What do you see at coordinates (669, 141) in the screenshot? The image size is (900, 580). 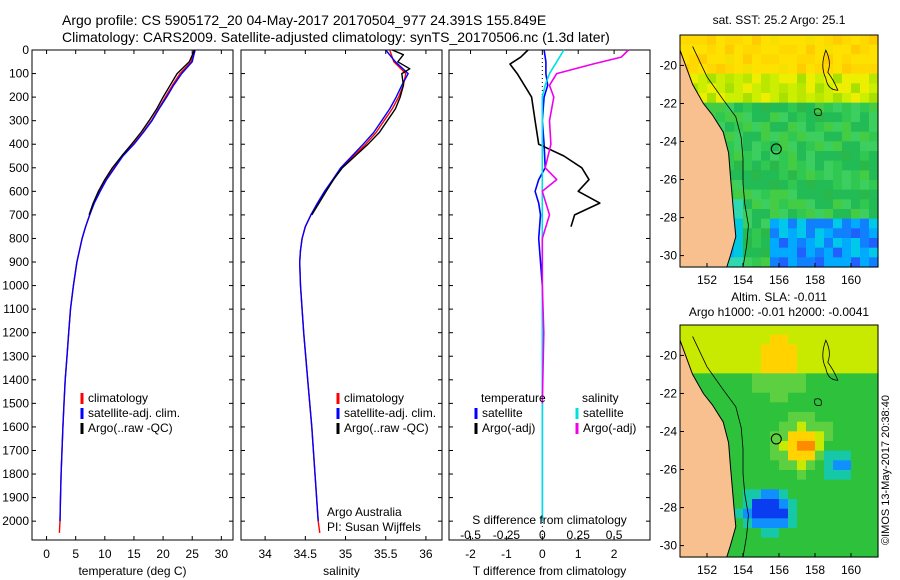 I see `sst-y-tick-label: -24` at bounding box center [669, 141].